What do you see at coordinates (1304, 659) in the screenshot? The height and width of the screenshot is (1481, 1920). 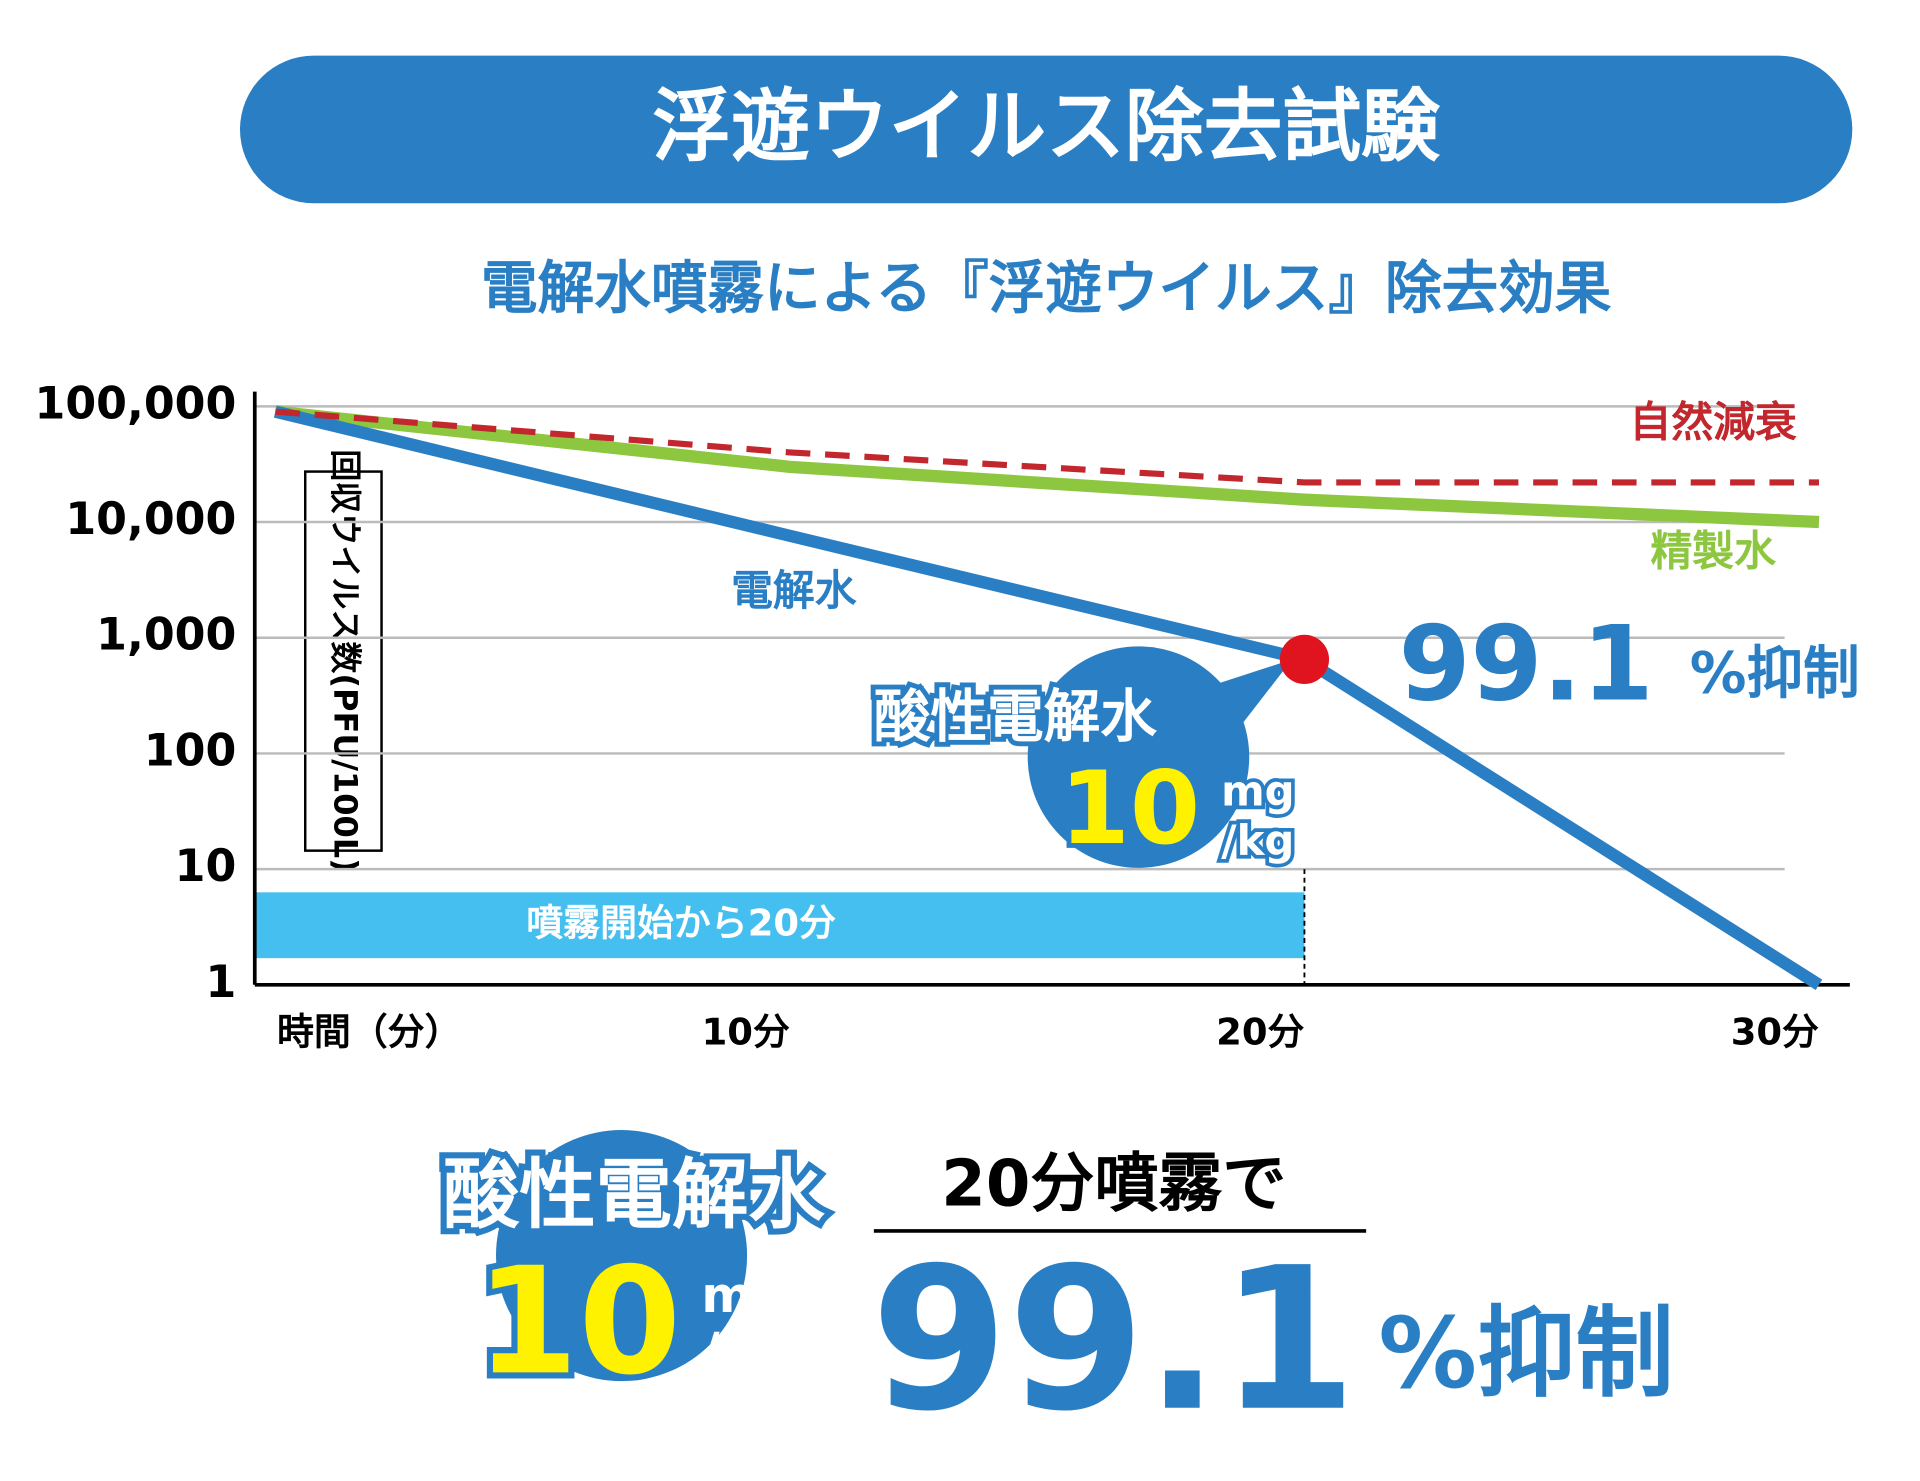 I see `marker` at bounding box center [1304, 659].